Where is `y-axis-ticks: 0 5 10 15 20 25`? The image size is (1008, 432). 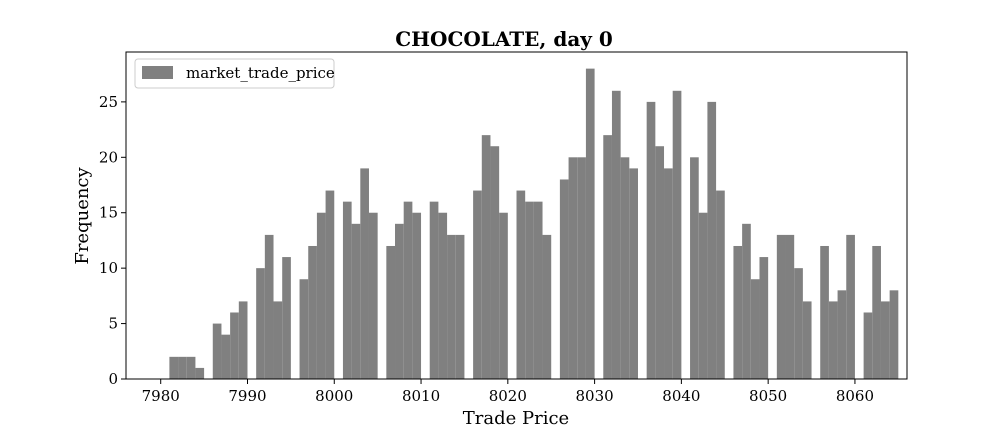 y-axis-ticks: 0 5 10 15 20 25 is located at coordinates (112, 240).